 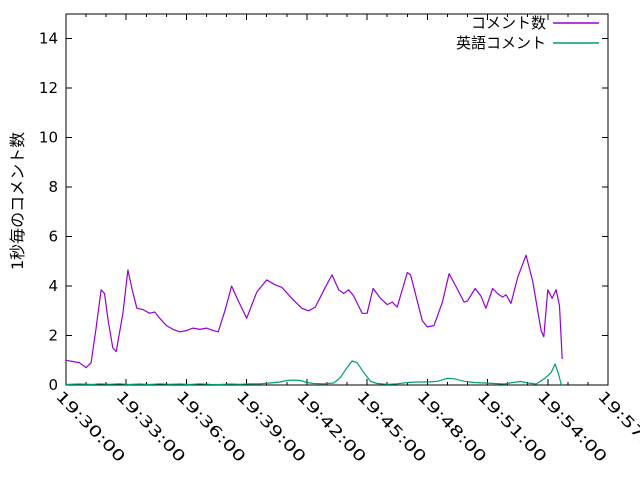 I want to click on y-tick-label: 8, so click(x=53, y=187).